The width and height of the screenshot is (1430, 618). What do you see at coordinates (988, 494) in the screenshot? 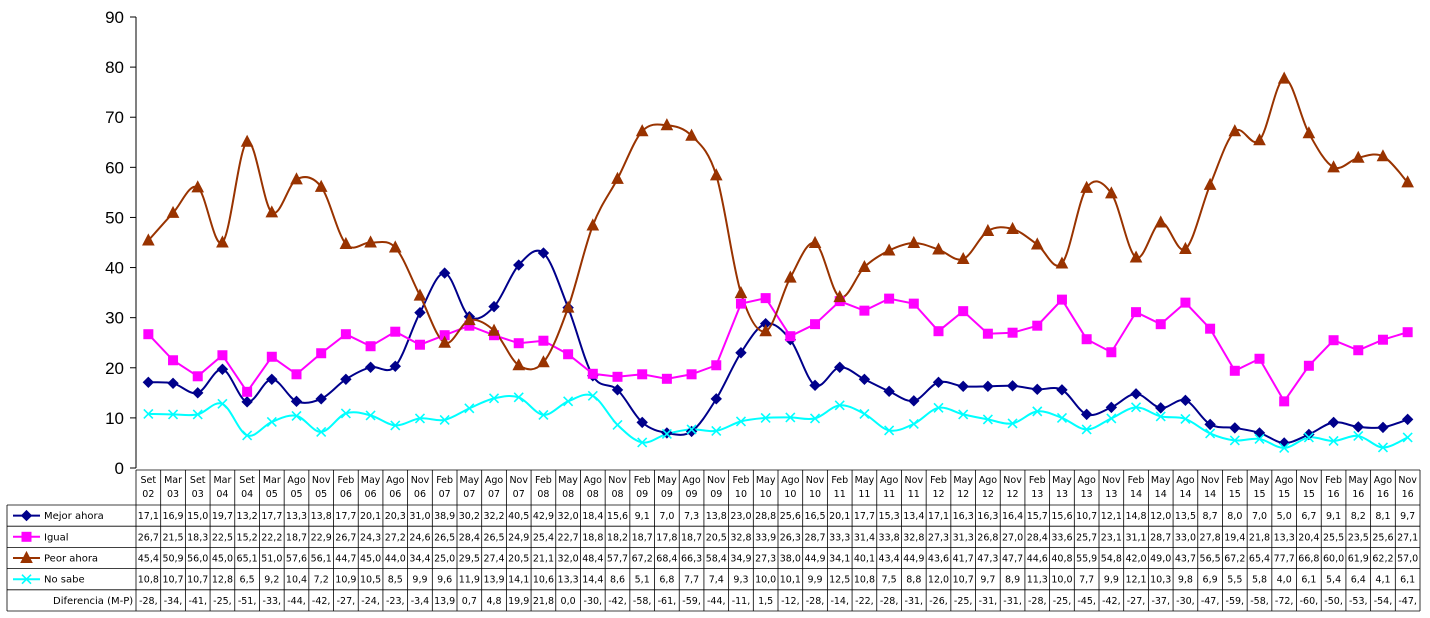
I see `category-label: 12` at bounding box center [988, 494].